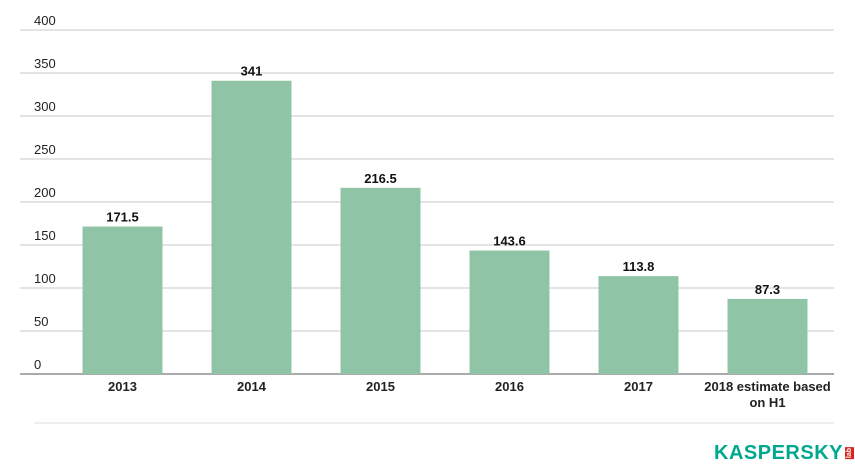 The height and width of the screenshot is (467, 855). Describe the element at coordinates (252, 386) in the screenshot. I see `x-tick-label: 2014` at that location.